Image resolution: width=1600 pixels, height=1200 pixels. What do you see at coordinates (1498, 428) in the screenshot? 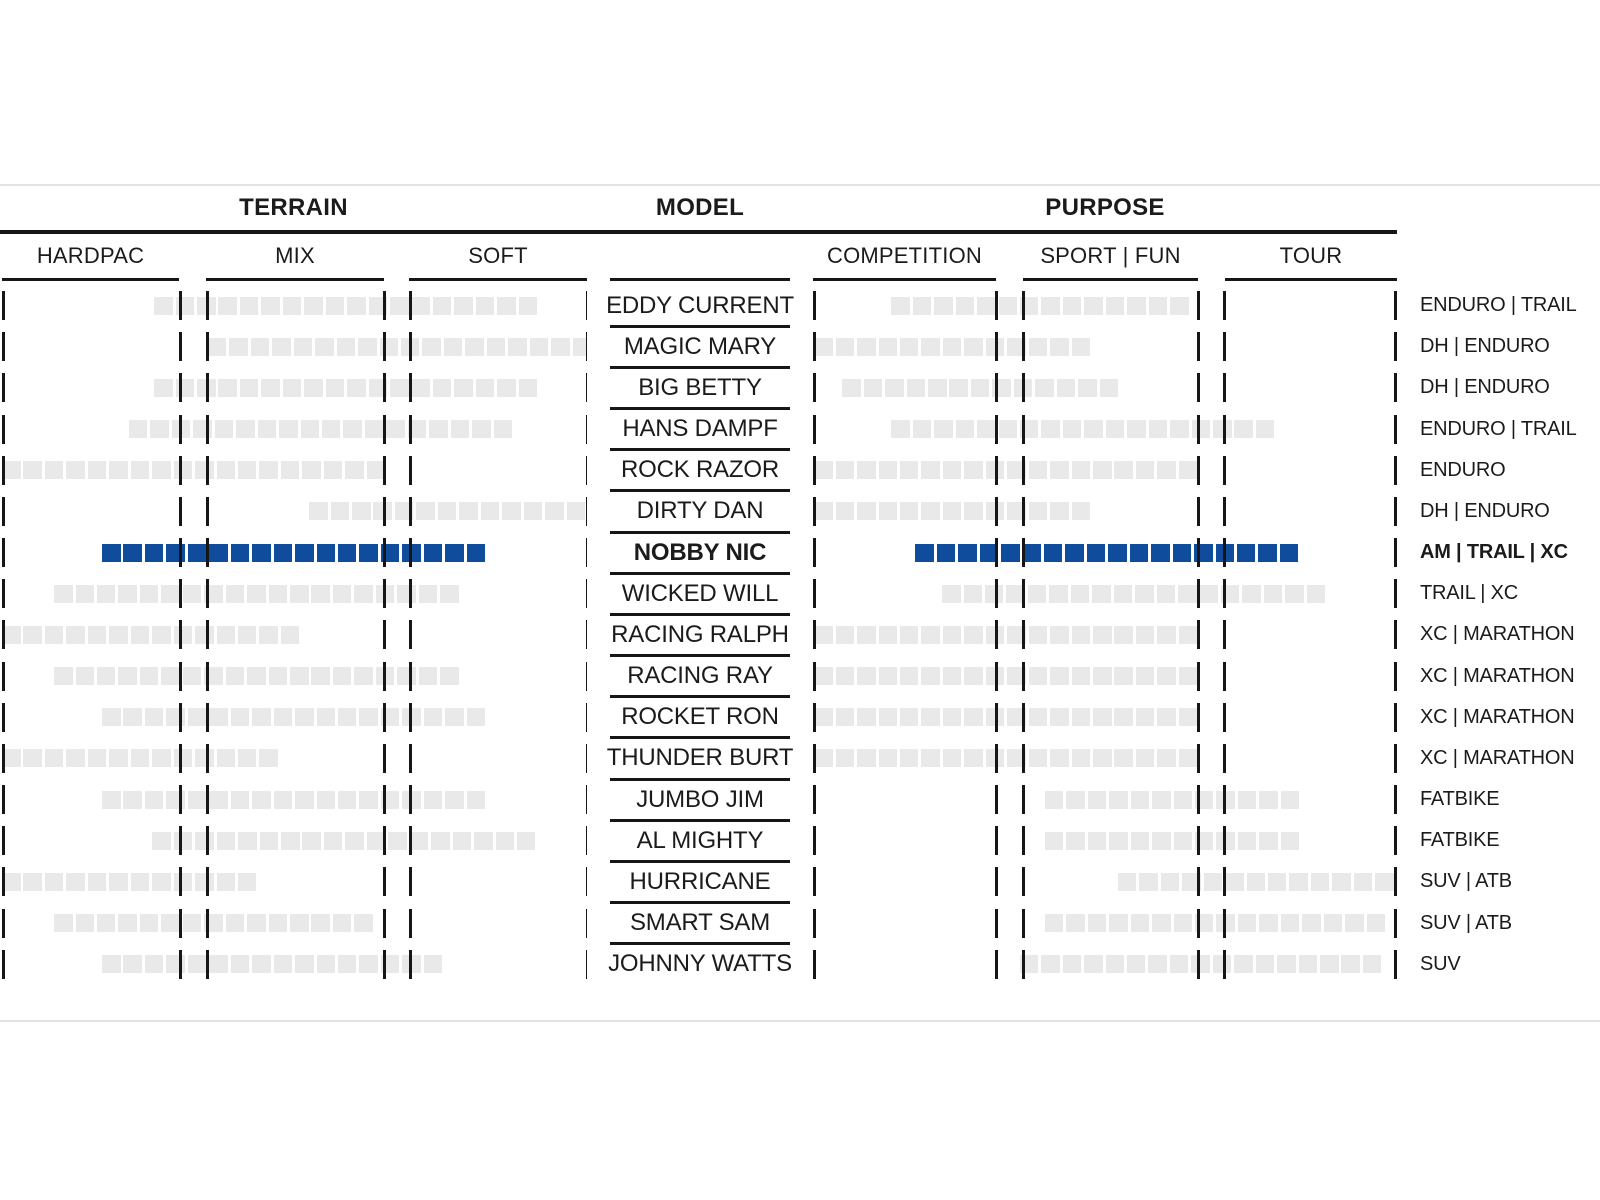
I see `category-label: ENDURO | TRAIL` at bounding box center [1498, 428].